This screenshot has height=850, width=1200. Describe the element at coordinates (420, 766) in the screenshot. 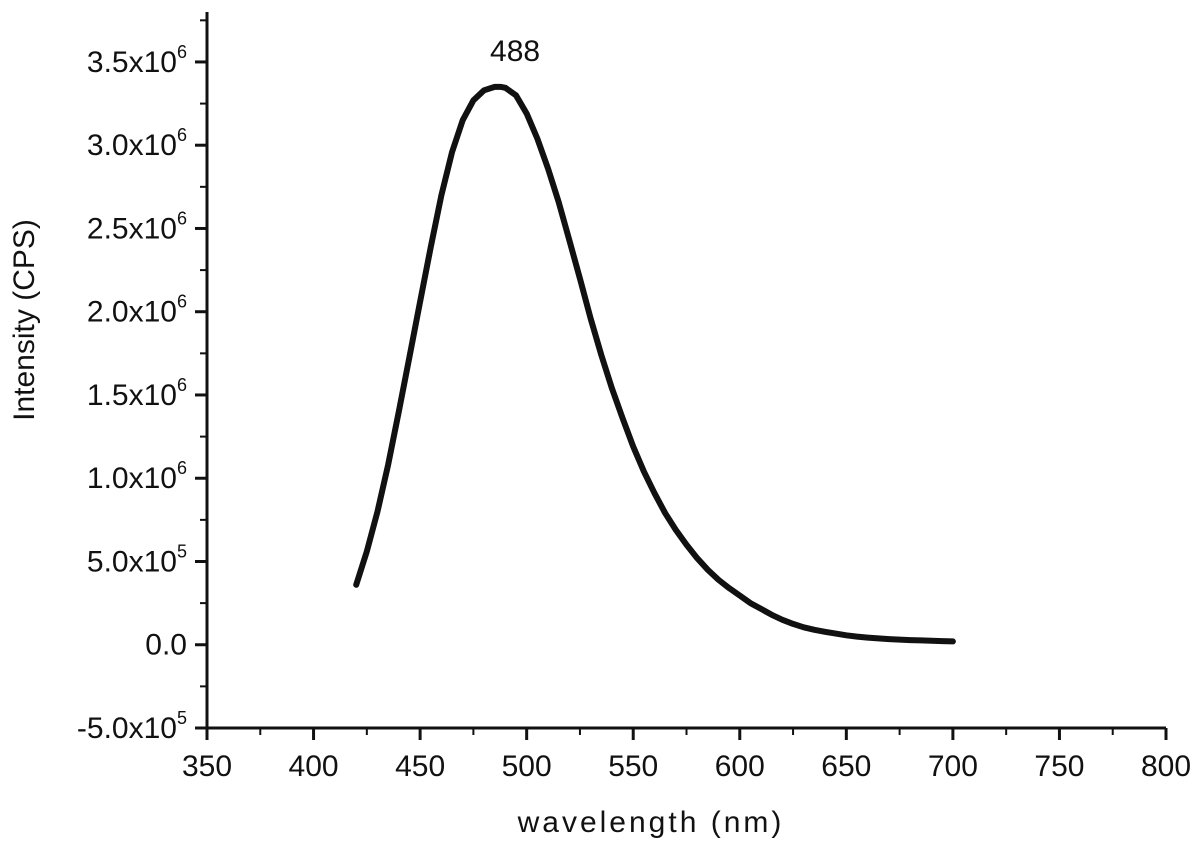

I see `x-tick-label-450: 450` at that location.